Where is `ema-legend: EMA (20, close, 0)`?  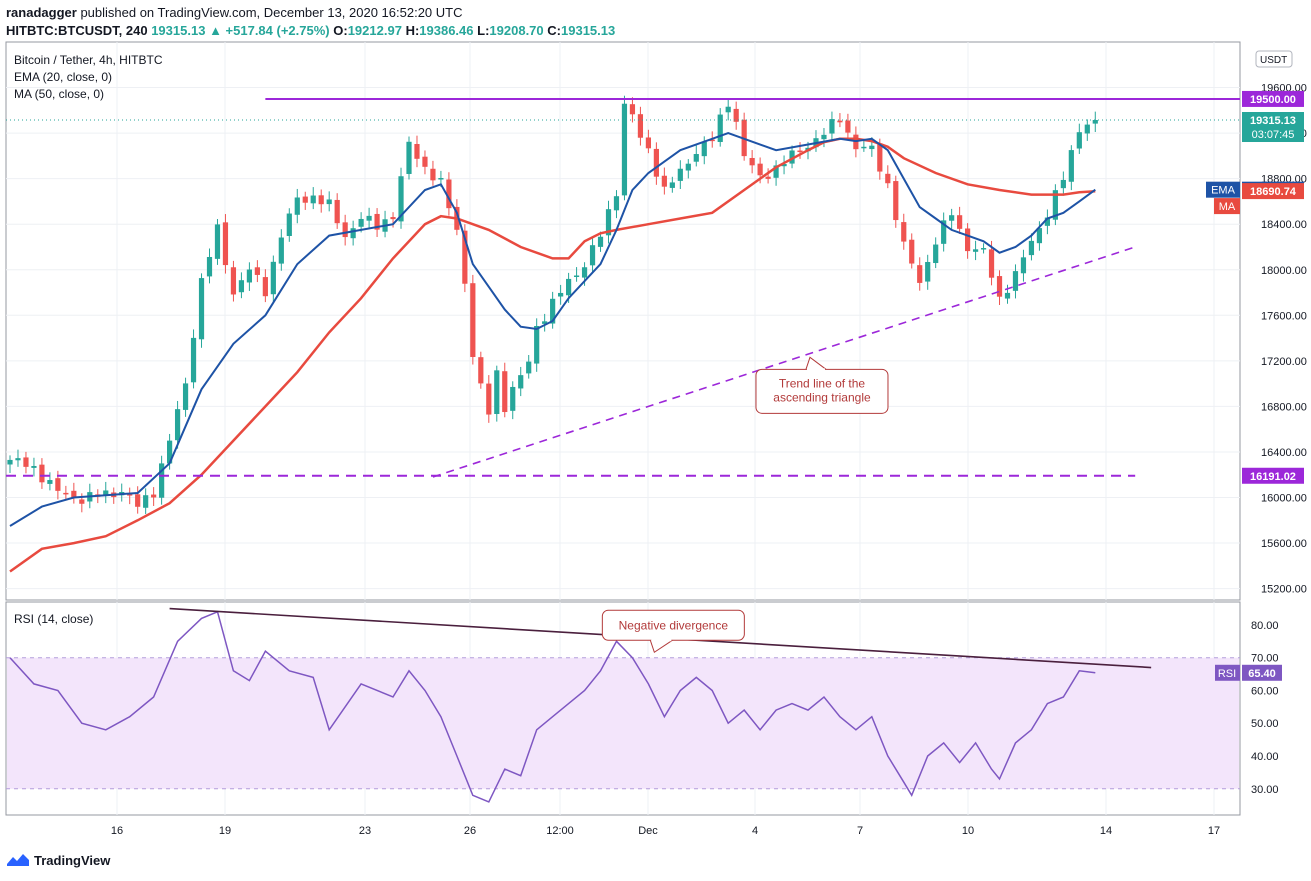
ema-legend: EMA (20, close, 0) is located at coordinates (63, 77).